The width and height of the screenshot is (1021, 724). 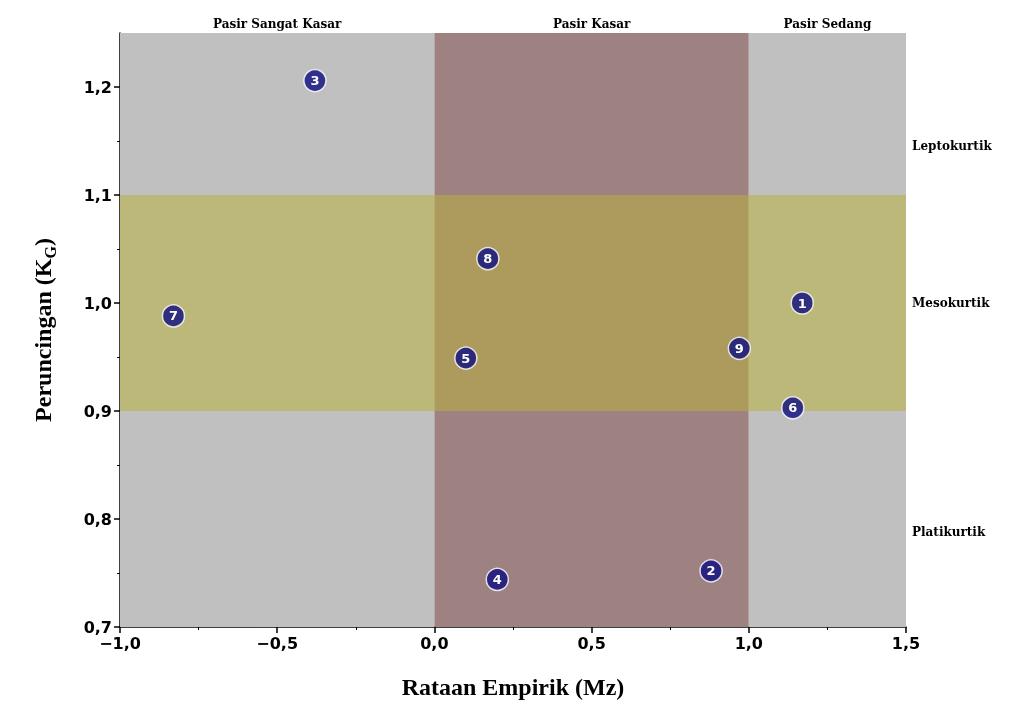 What do you see at coordinates (44, 330) in the screenshot?
I see `y-axis-title: Peruncingan (KG)` at bounding box center [44, 330].